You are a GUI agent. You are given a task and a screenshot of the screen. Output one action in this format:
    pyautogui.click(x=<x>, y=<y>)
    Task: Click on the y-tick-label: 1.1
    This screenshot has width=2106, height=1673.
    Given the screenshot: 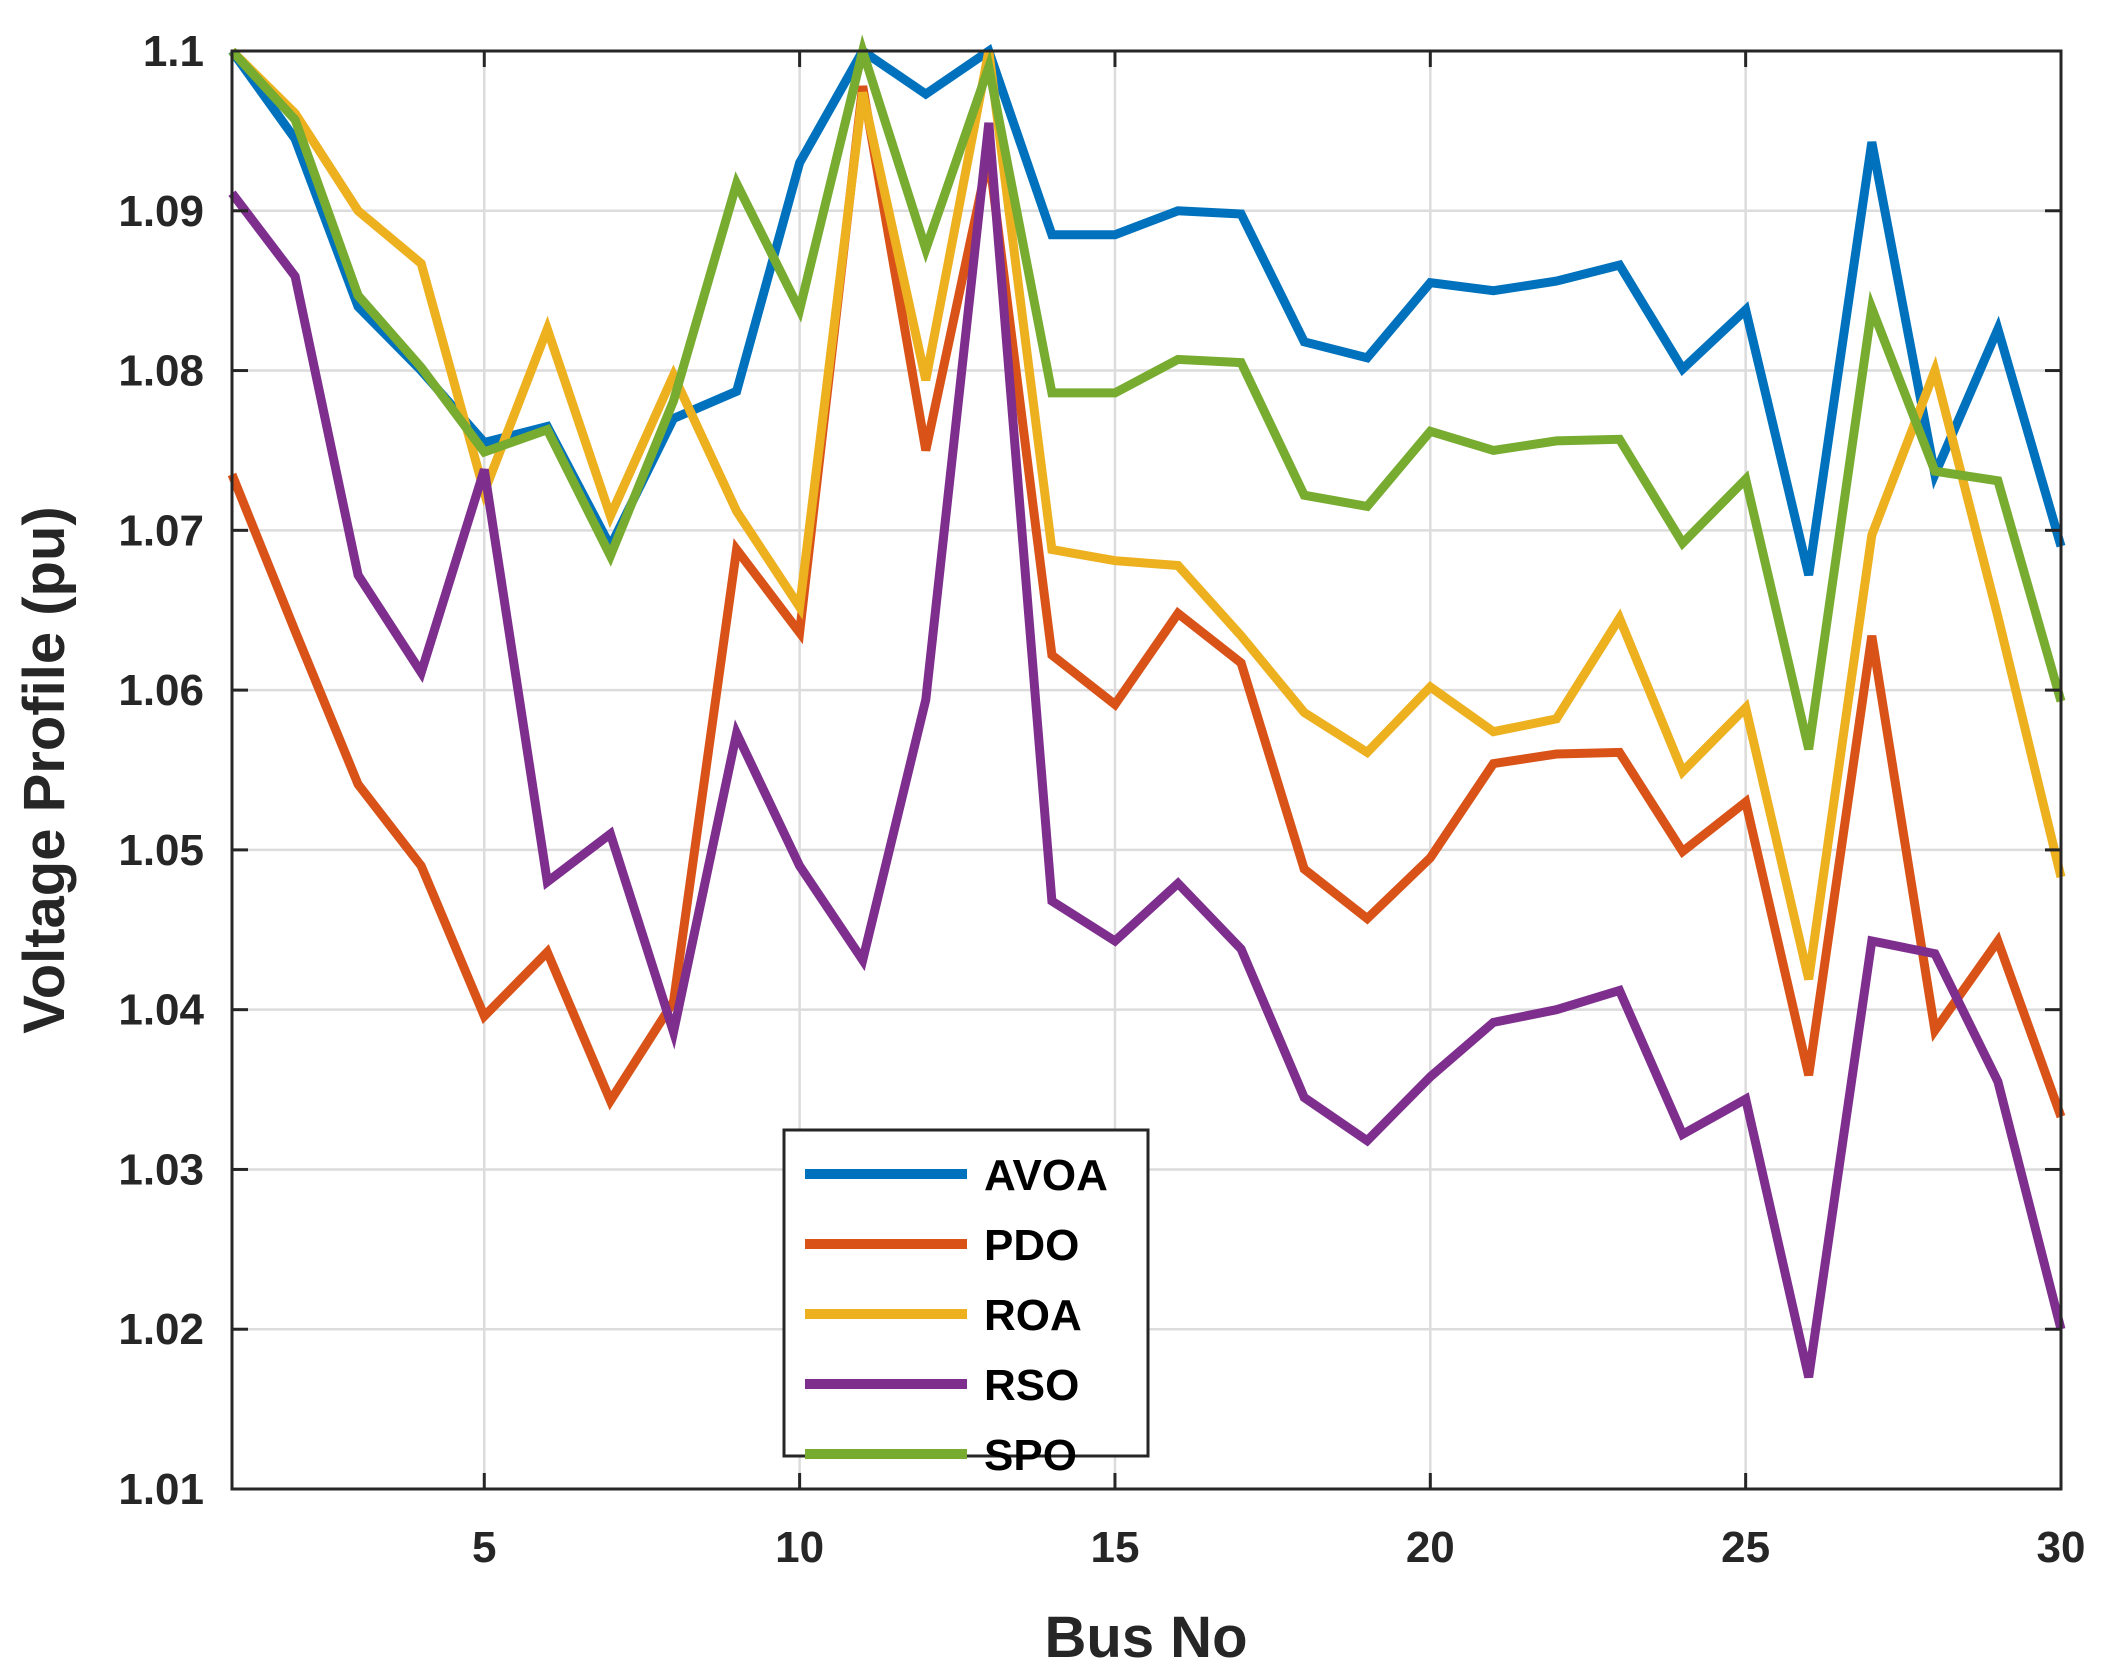 What is the action you would take?
    pyautogui.click(x=173, y=51)
    